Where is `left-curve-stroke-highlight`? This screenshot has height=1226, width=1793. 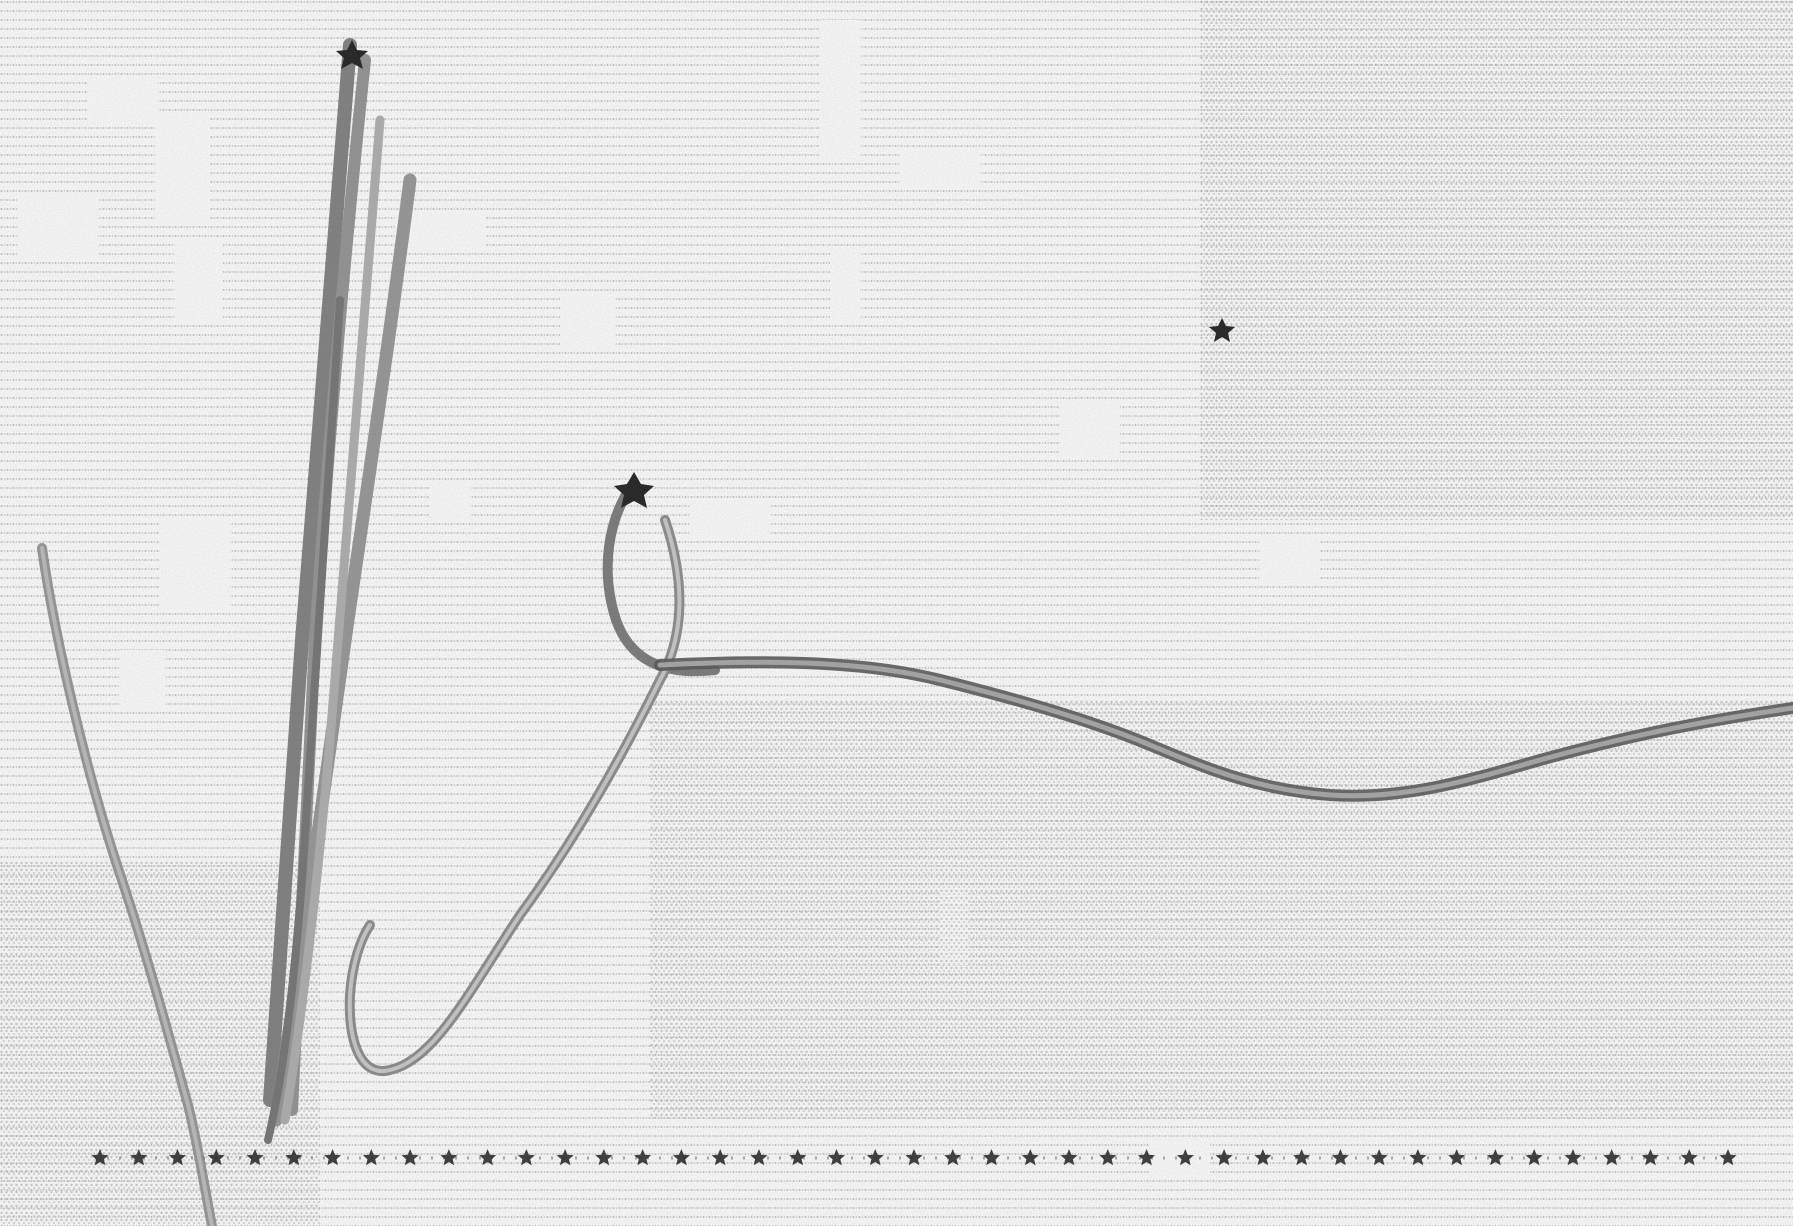
left-curve-stroke-highlight is located at coordinates (127, 886).